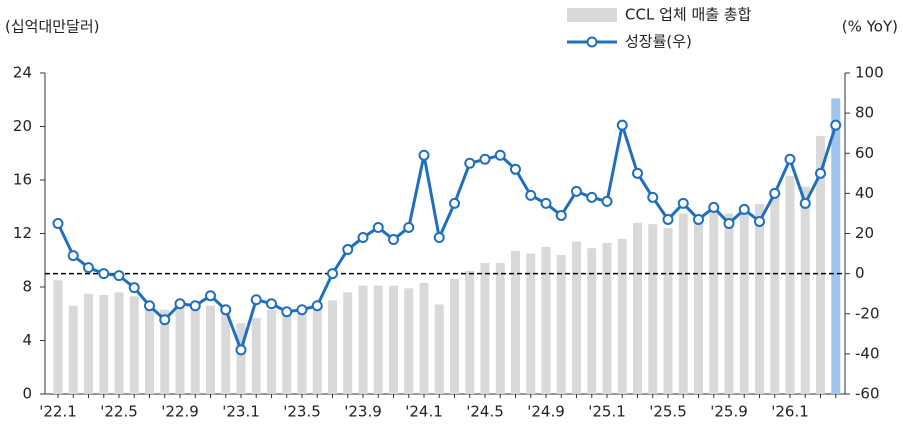  Describe the element at coordinates (864, 153) in the screenshot. I see `y2-tick-label: 60` at that location.